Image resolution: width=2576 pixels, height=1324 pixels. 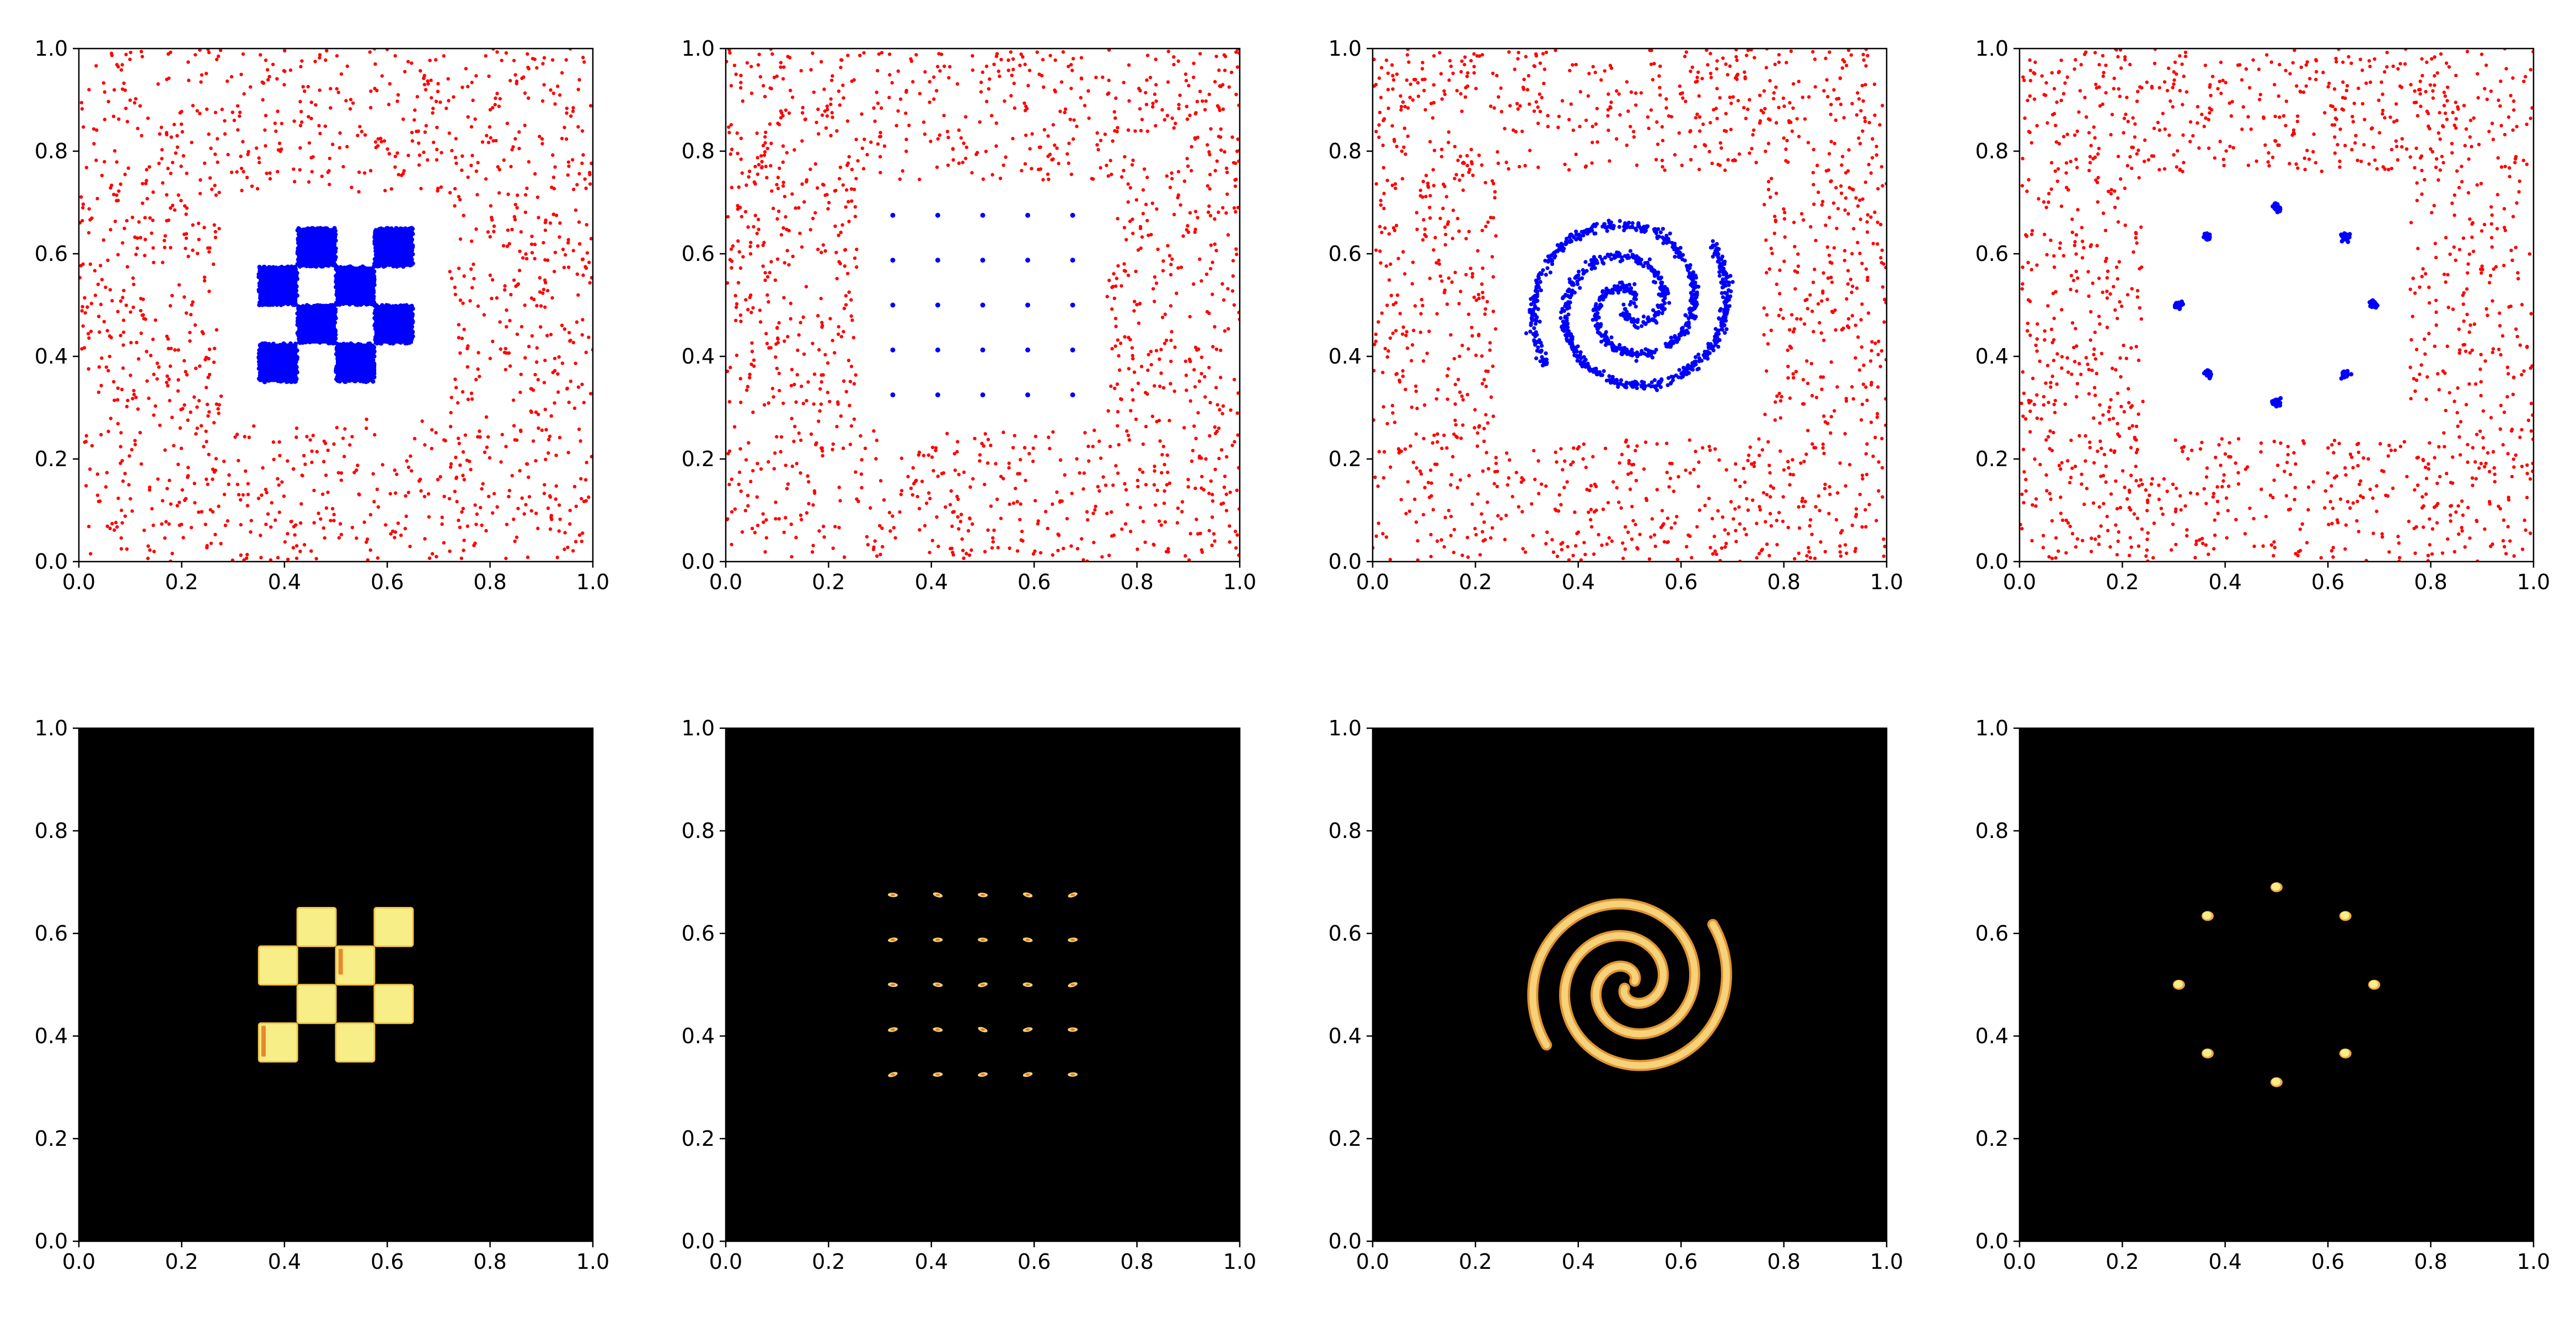 I want to click on target-square, so click(x=393, y=324).